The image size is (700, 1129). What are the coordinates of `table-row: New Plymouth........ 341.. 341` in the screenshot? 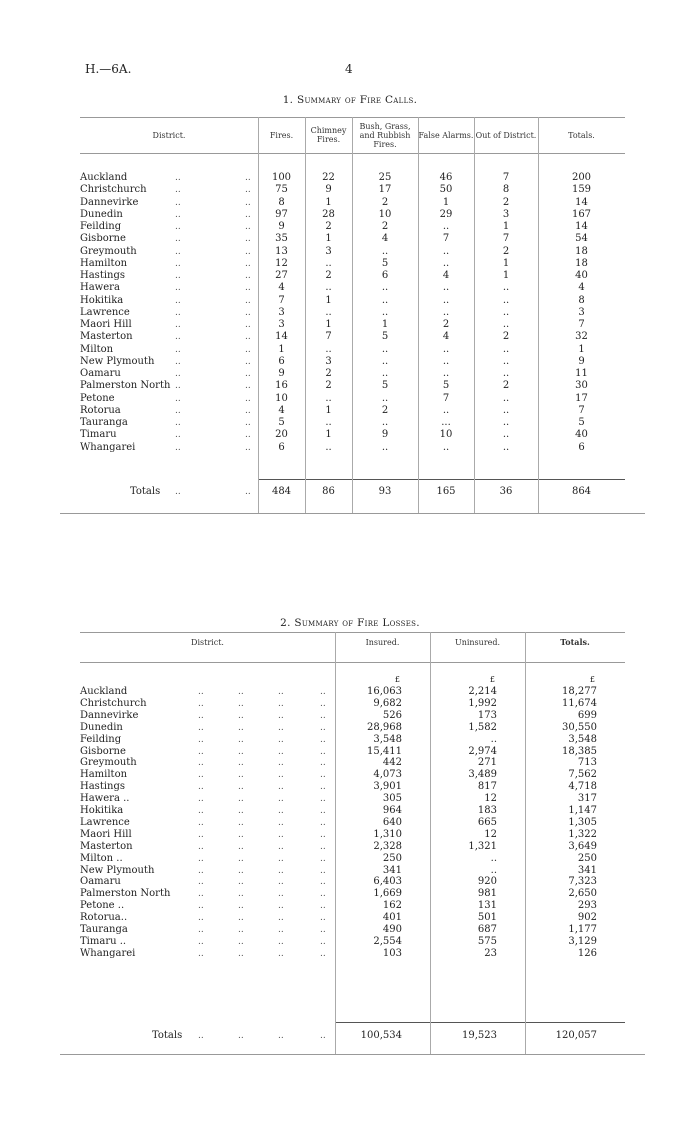 It's located at (352, 871).